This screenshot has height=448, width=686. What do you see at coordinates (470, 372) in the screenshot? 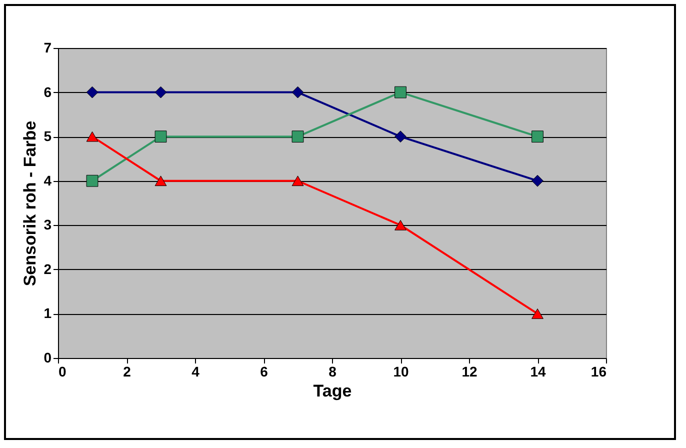
I see `x-tick-label: 12` at bounding box center [470, 372].